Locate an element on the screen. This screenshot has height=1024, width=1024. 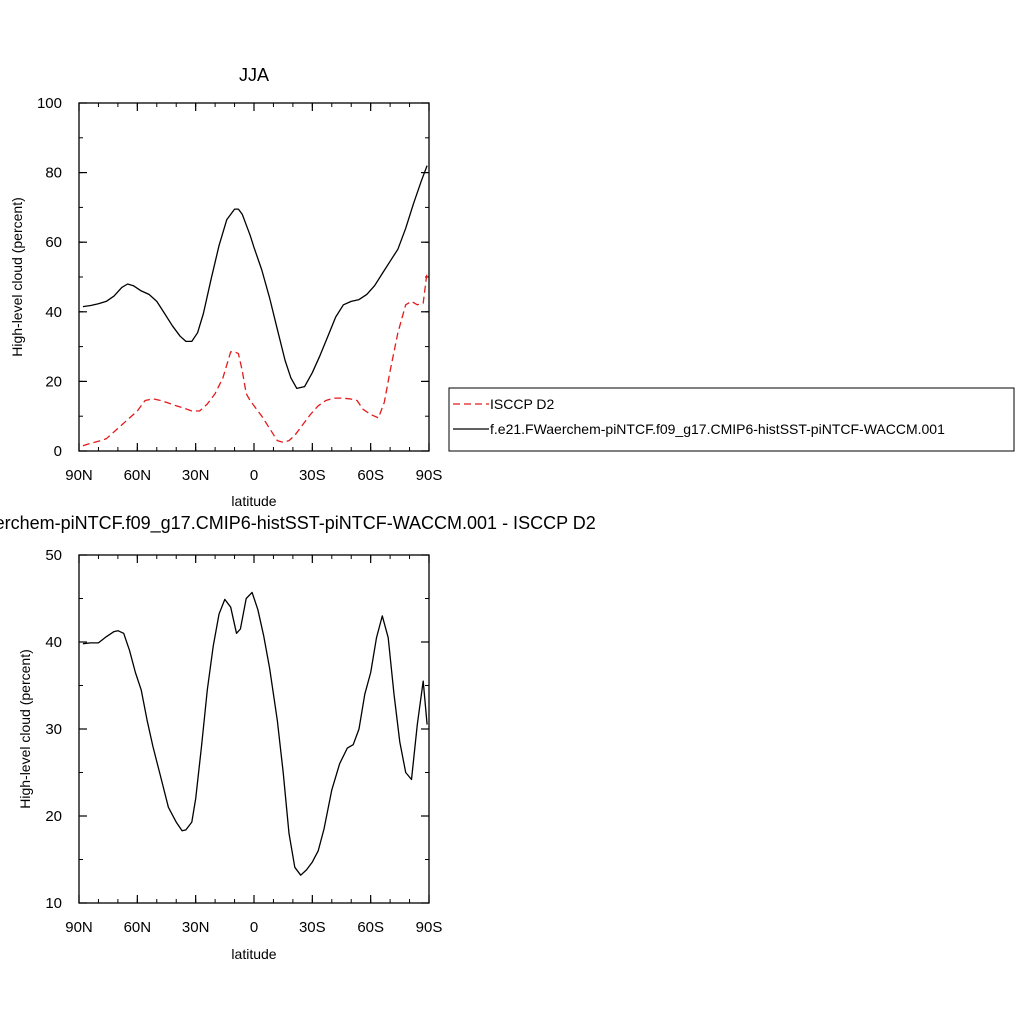
bottom-x-tick-label: 90N is located at coordinates (79, 927).